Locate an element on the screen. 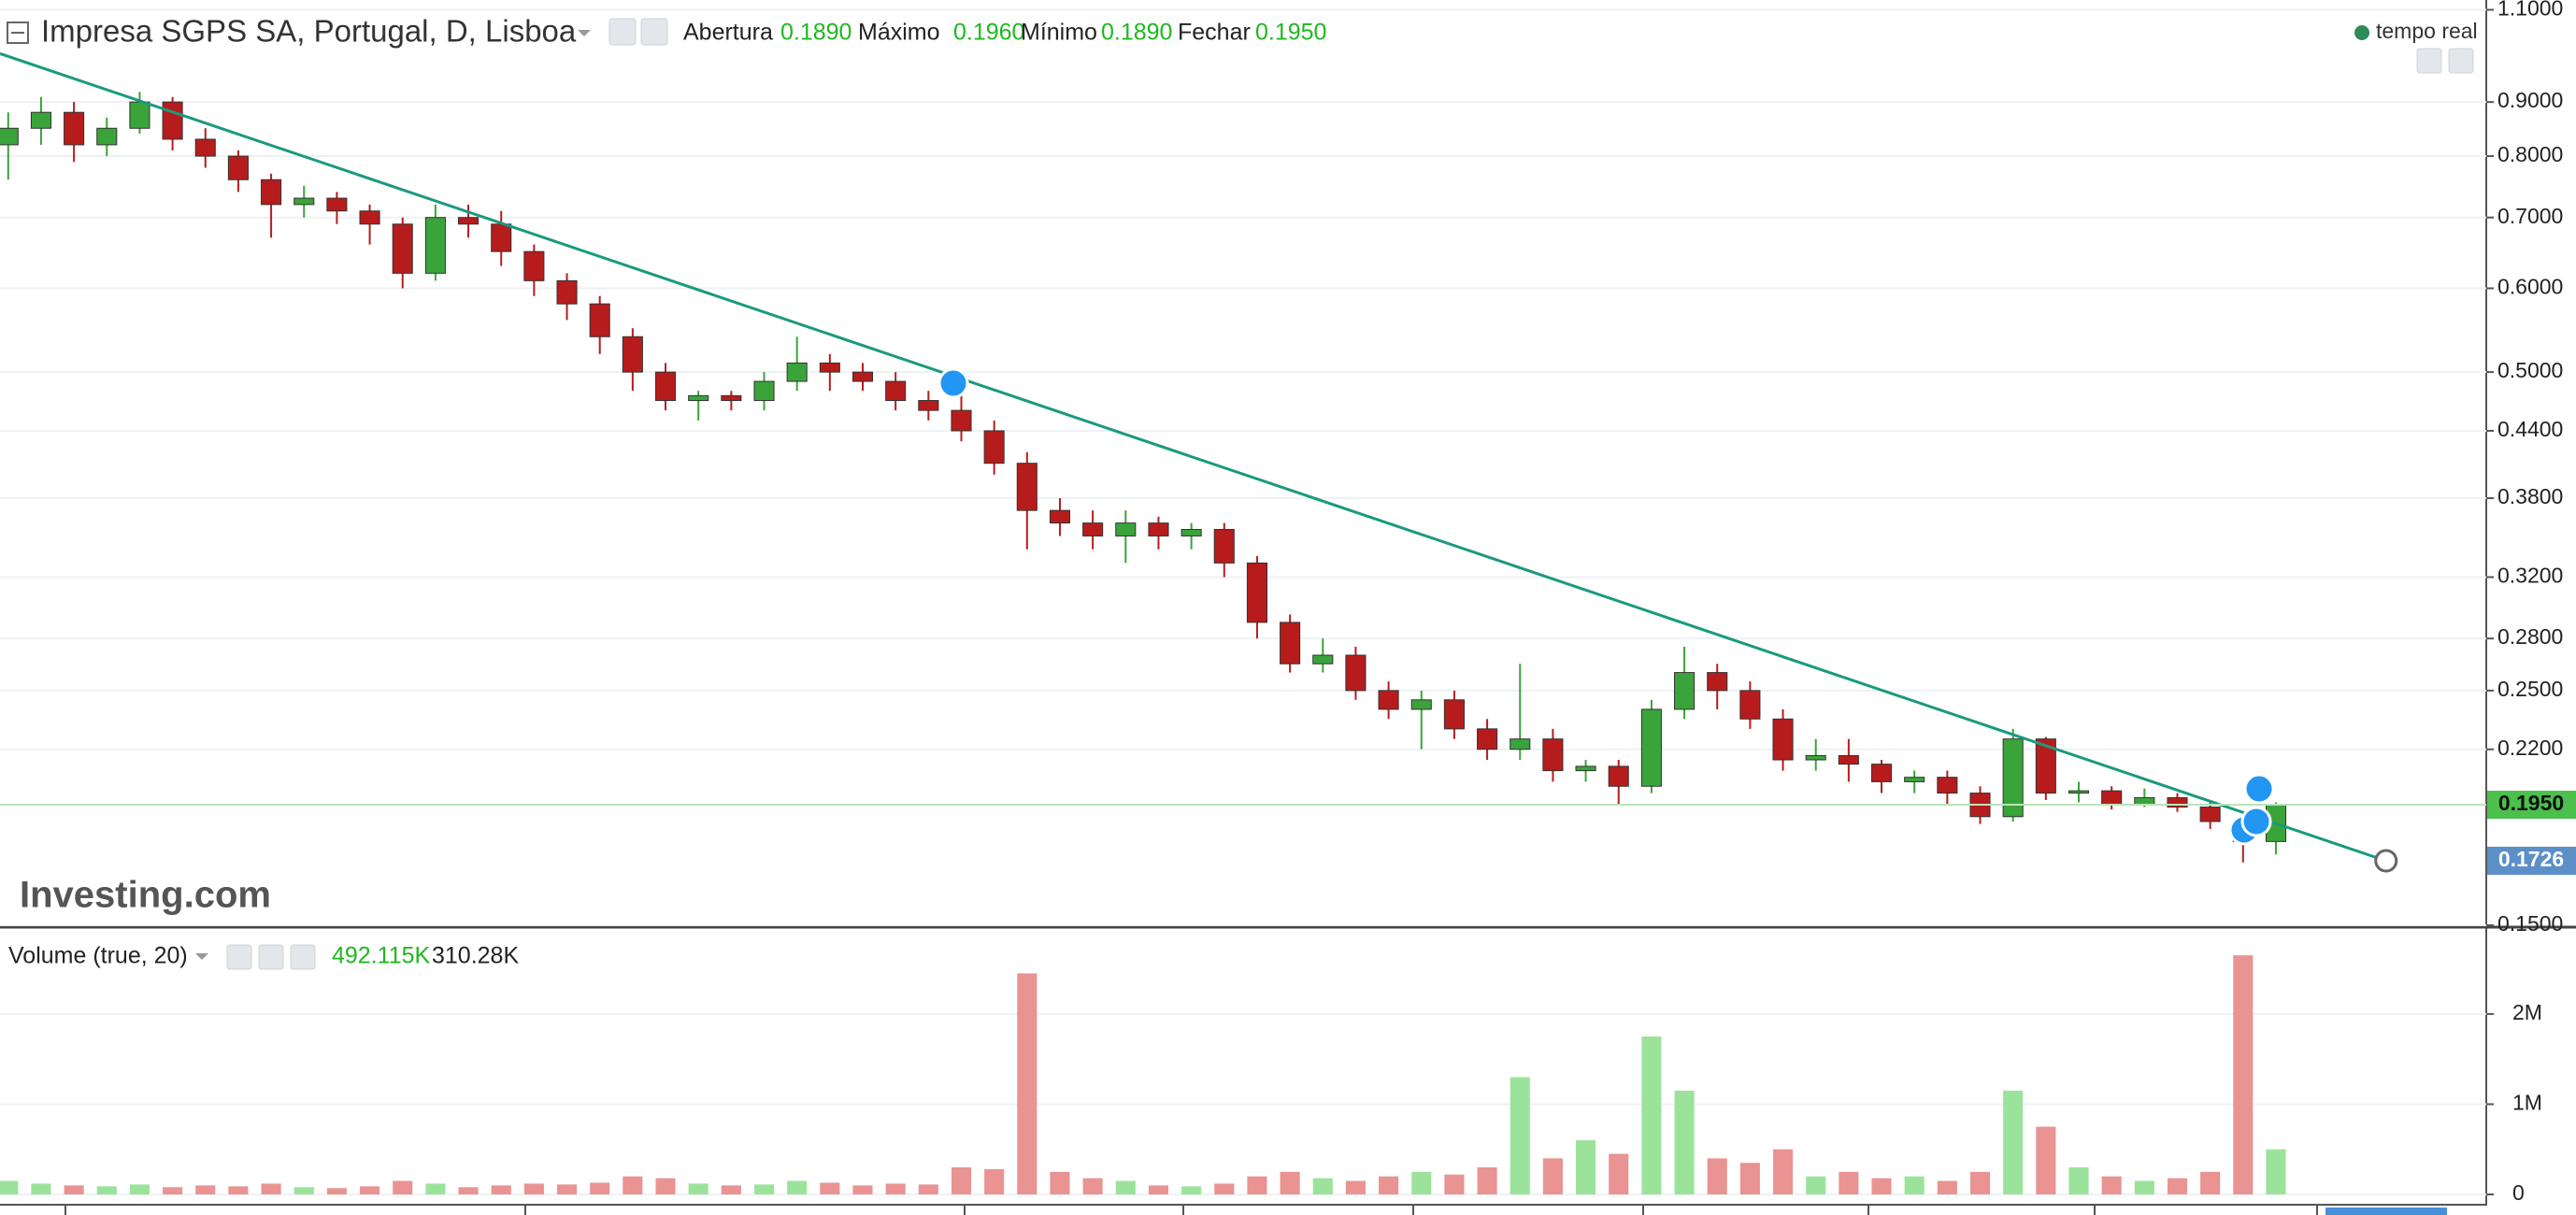 The height and width of the screenshot is (1215, 2576). field-label: Mínimo is located at coordinates (1059, 33).